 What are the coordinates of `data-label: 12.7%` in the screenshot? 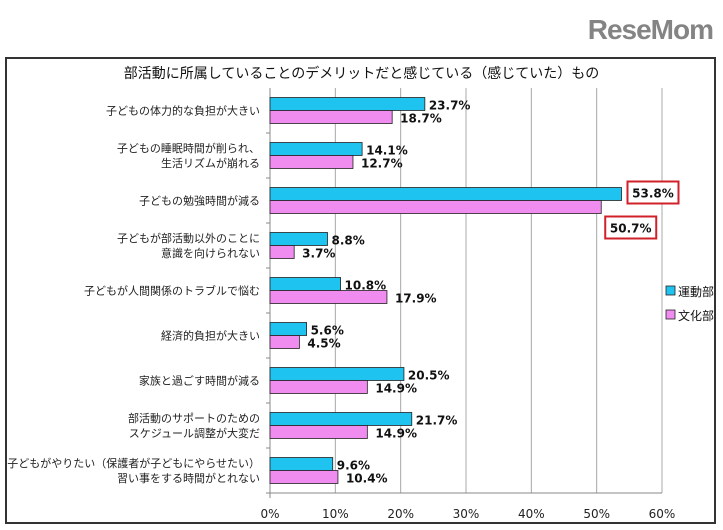 It's located at (382, 164).